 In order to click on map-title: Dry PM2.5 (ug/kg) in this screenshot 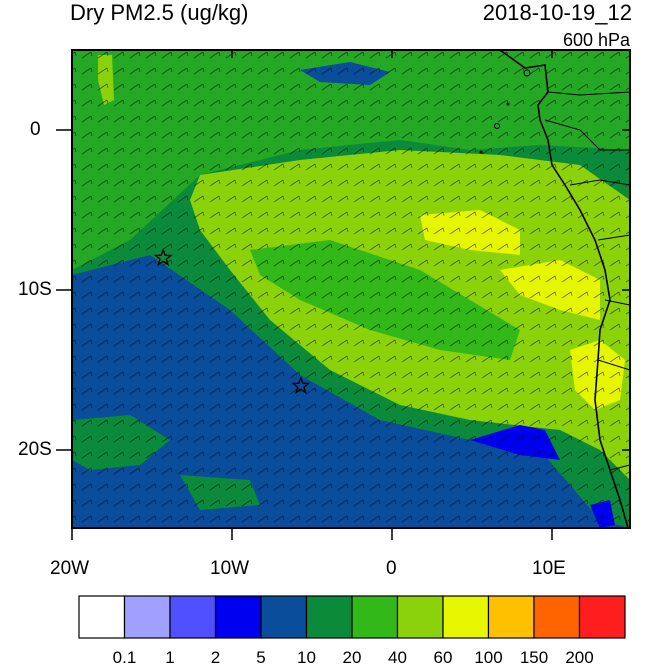, I will do `click(159, 12)`.